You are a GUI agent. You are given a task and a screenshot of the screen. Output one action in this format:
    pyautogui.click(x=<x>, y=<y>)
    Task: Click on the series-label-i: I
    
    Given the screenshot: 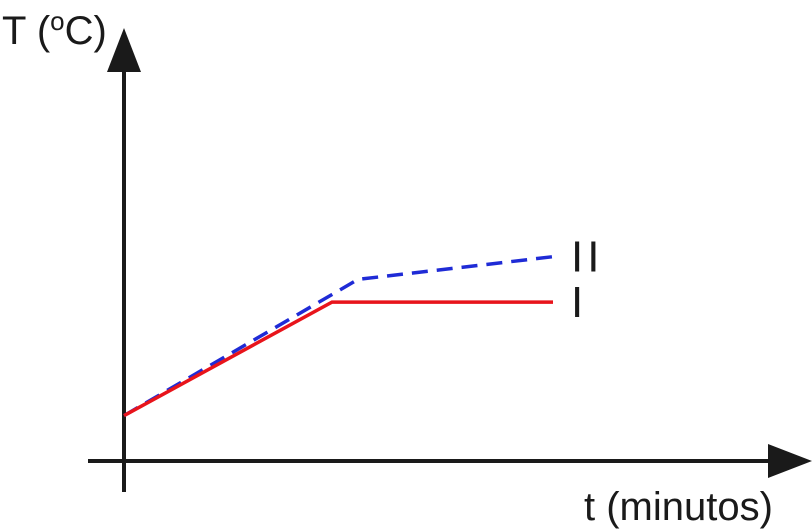 What is the action you would take?
    pyautogui.click(x=579, y=302)
    